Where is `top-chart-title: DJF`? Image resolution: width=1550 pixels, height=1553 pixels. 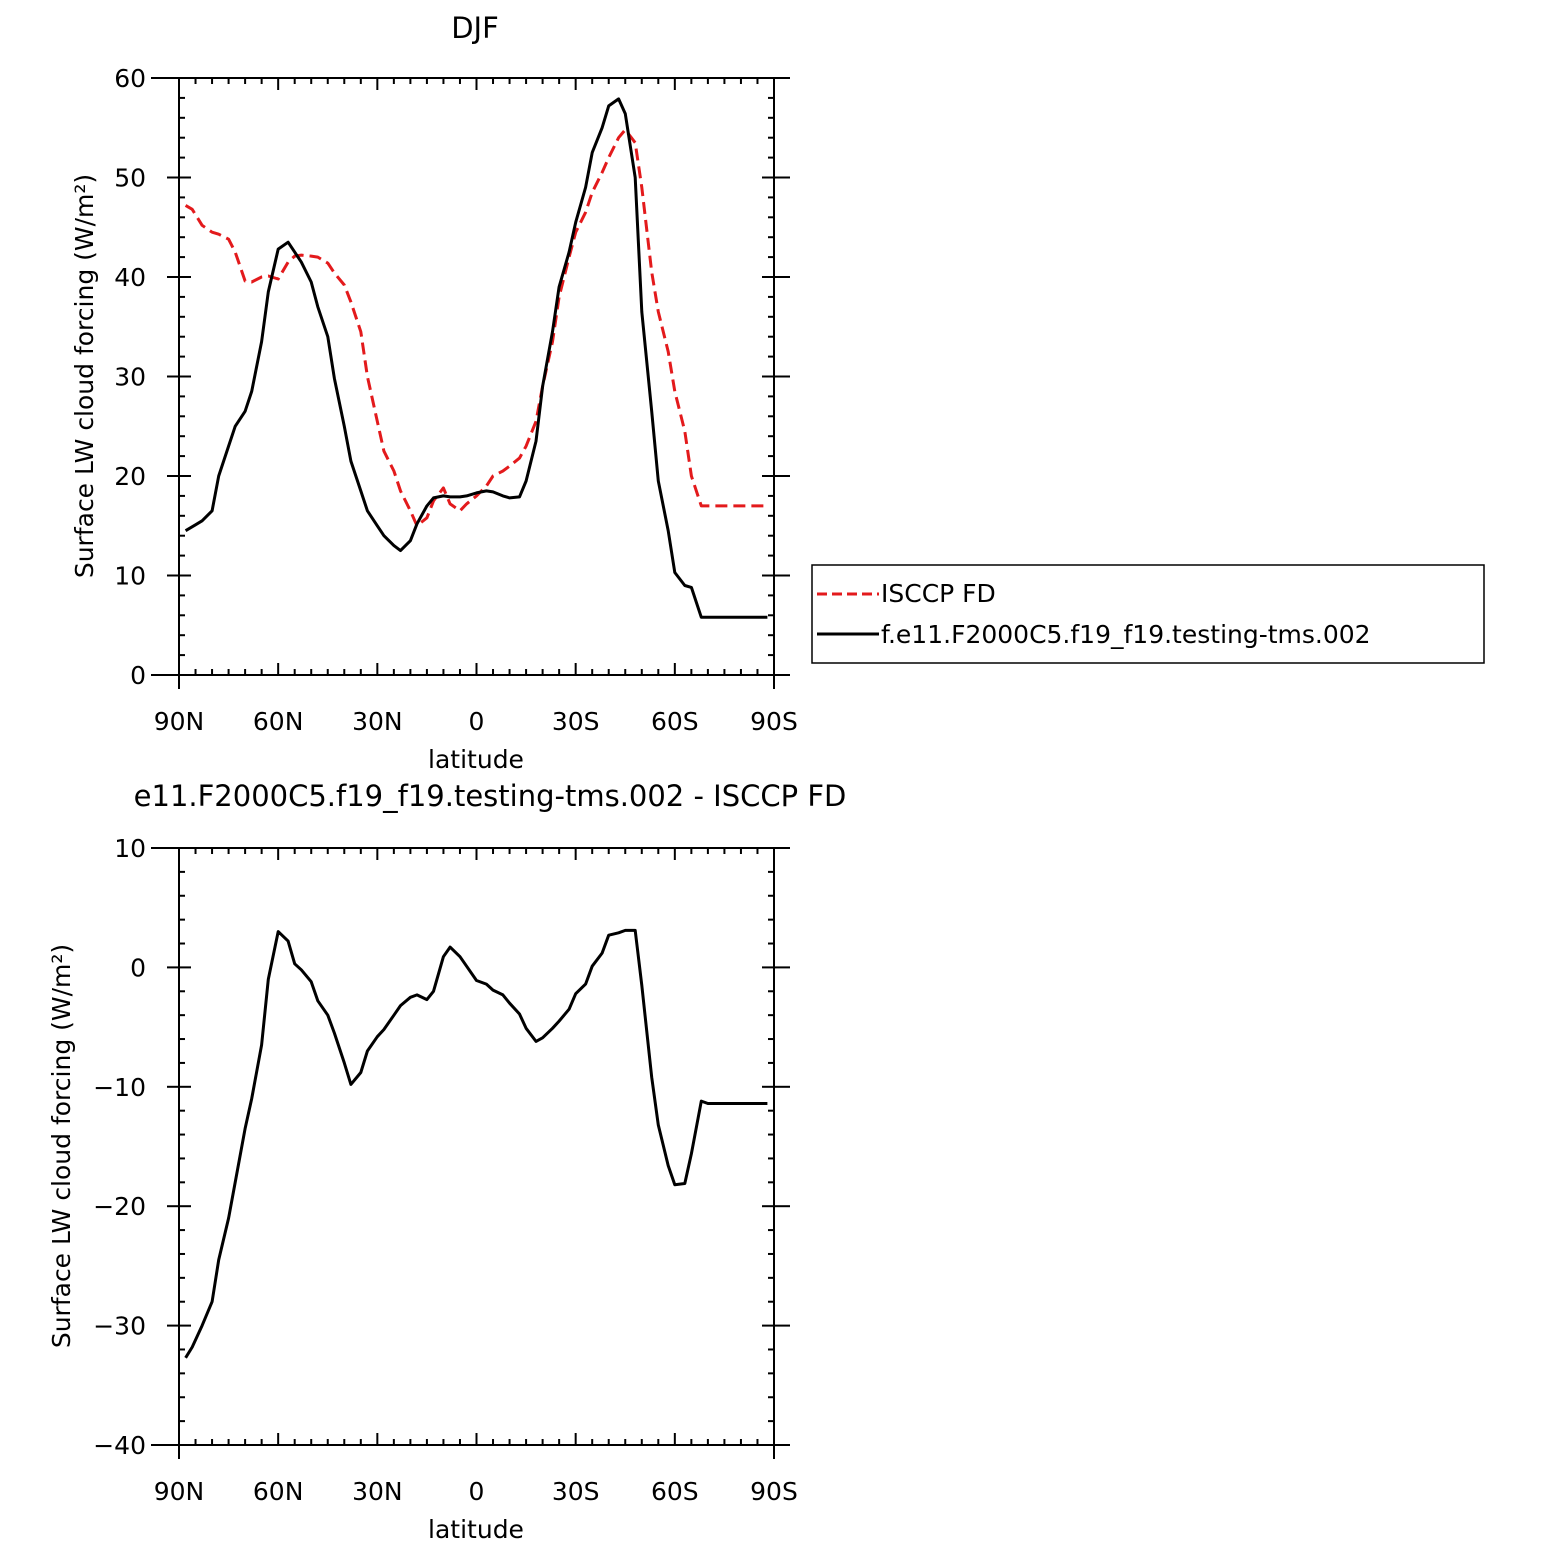 top-chart-title: DJF is located at coordinates (475, 28).